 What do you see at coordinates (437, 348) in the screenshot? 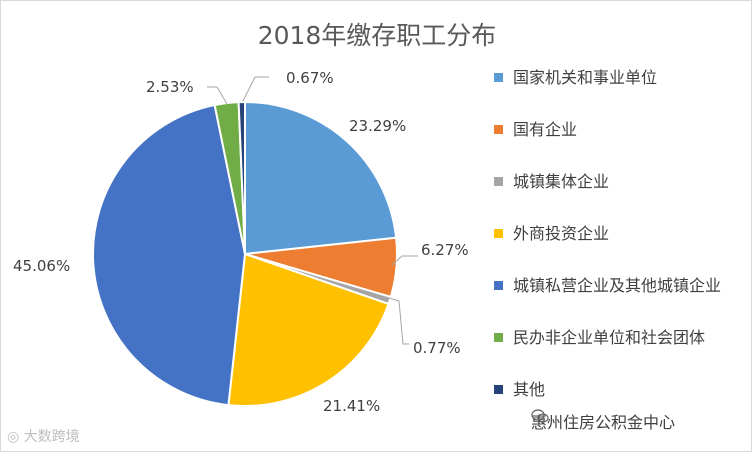
I see `data-label-3: 0.77%` at bounding box center [437, 348].